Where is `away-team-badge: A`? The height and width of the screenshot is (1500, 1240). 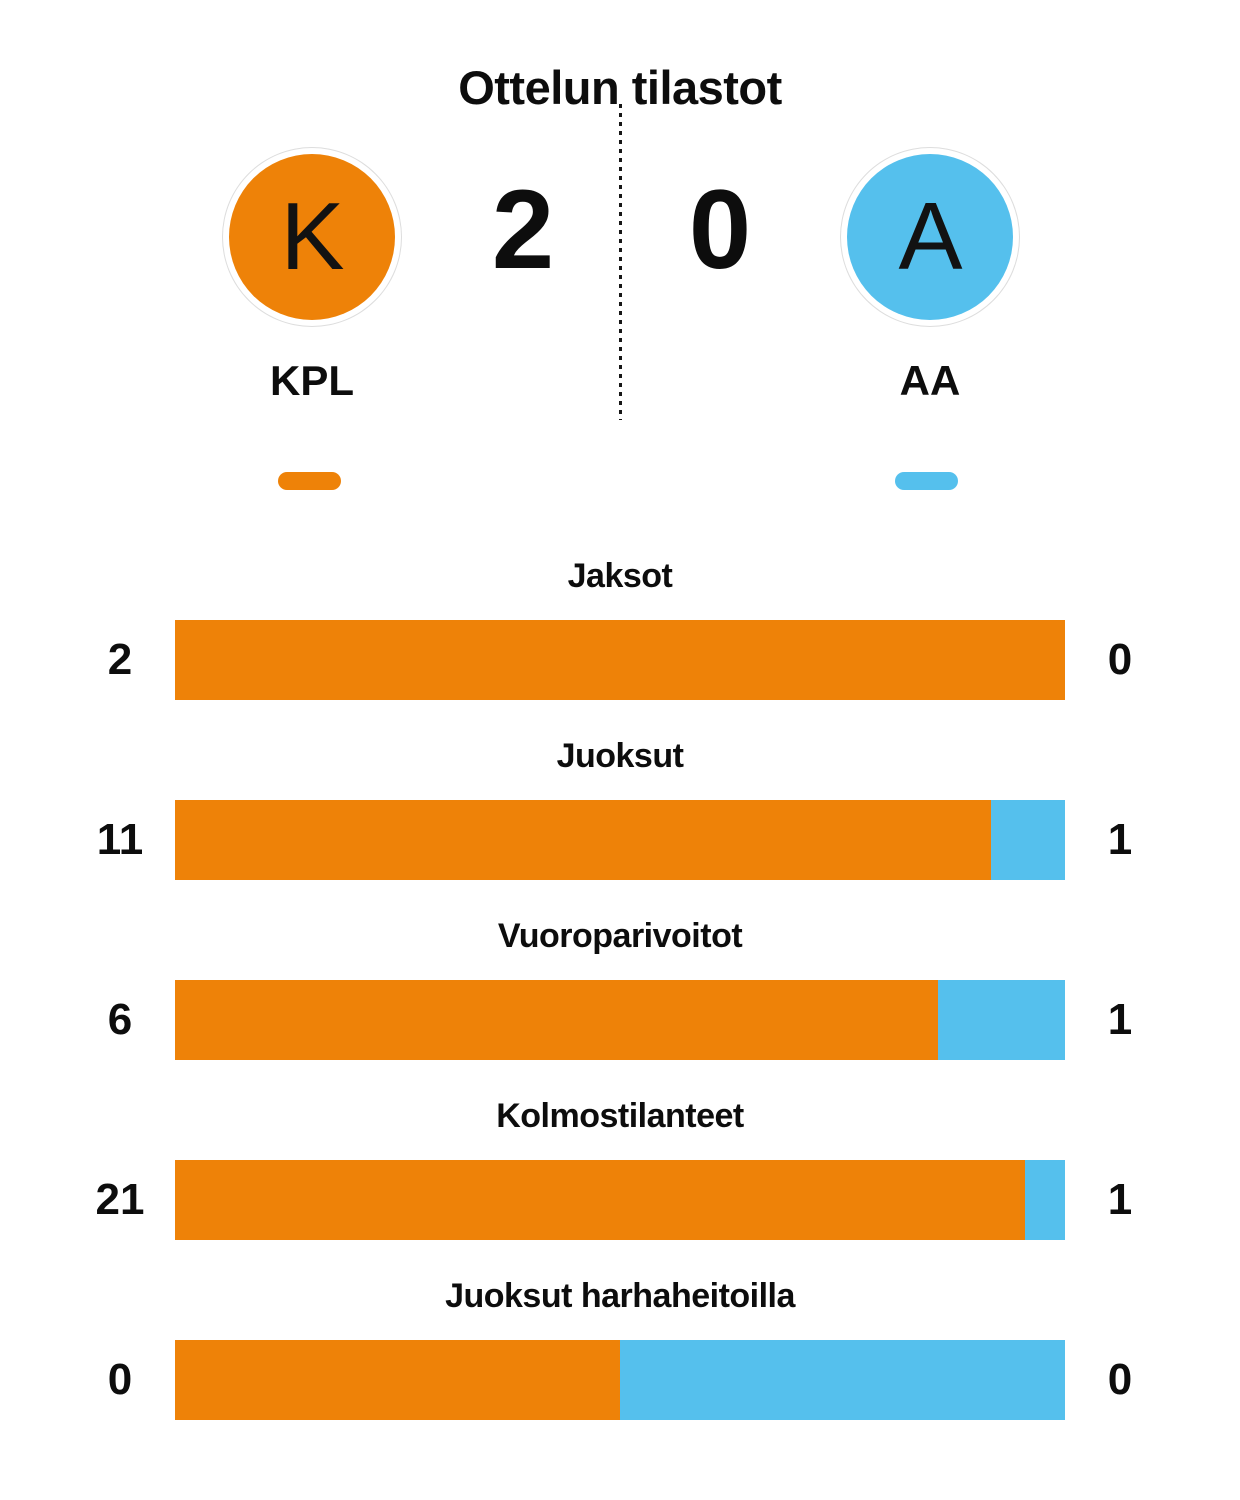
away-team-badge: A is located at coordinates (930, 237).